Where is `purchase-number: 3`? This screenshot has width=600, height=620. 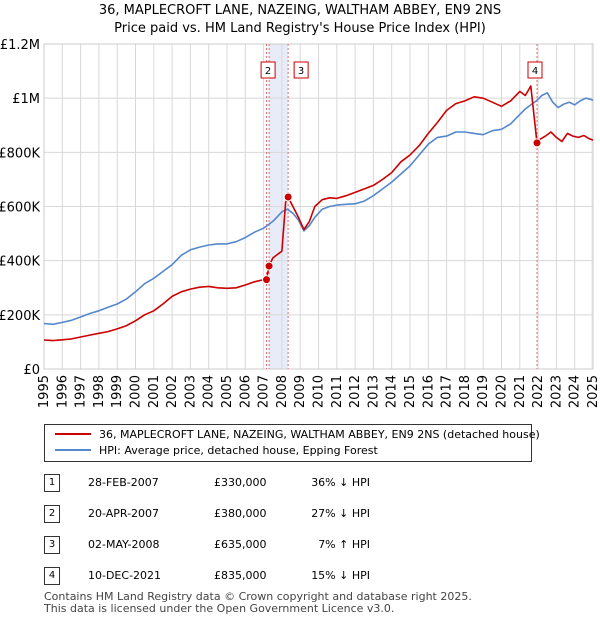
purchase-number: 3 is located at coordinates (52, 545).